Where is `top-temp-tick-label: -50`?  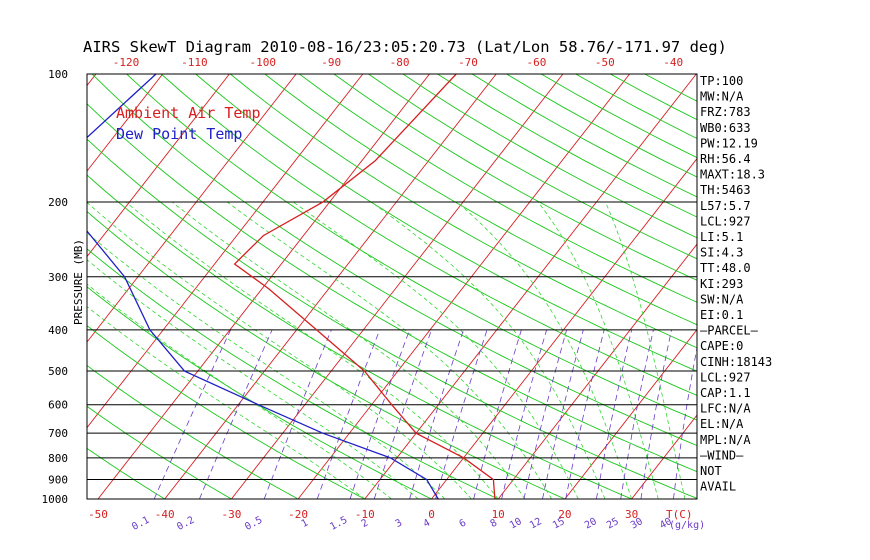 top-temp-tick-label: -50 is located at coordinates (605, 62).